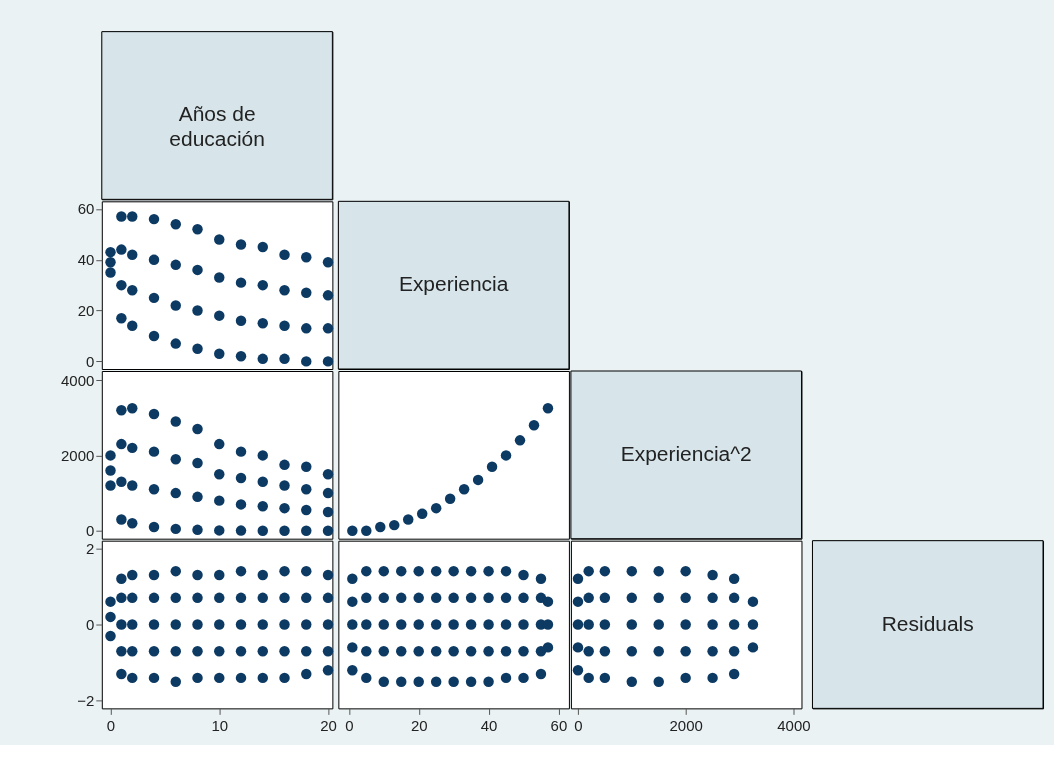 Image resolution: width=1054 pixels, height=769 pixels. I want to click on x-tick-label: 0, so click(111, 725).